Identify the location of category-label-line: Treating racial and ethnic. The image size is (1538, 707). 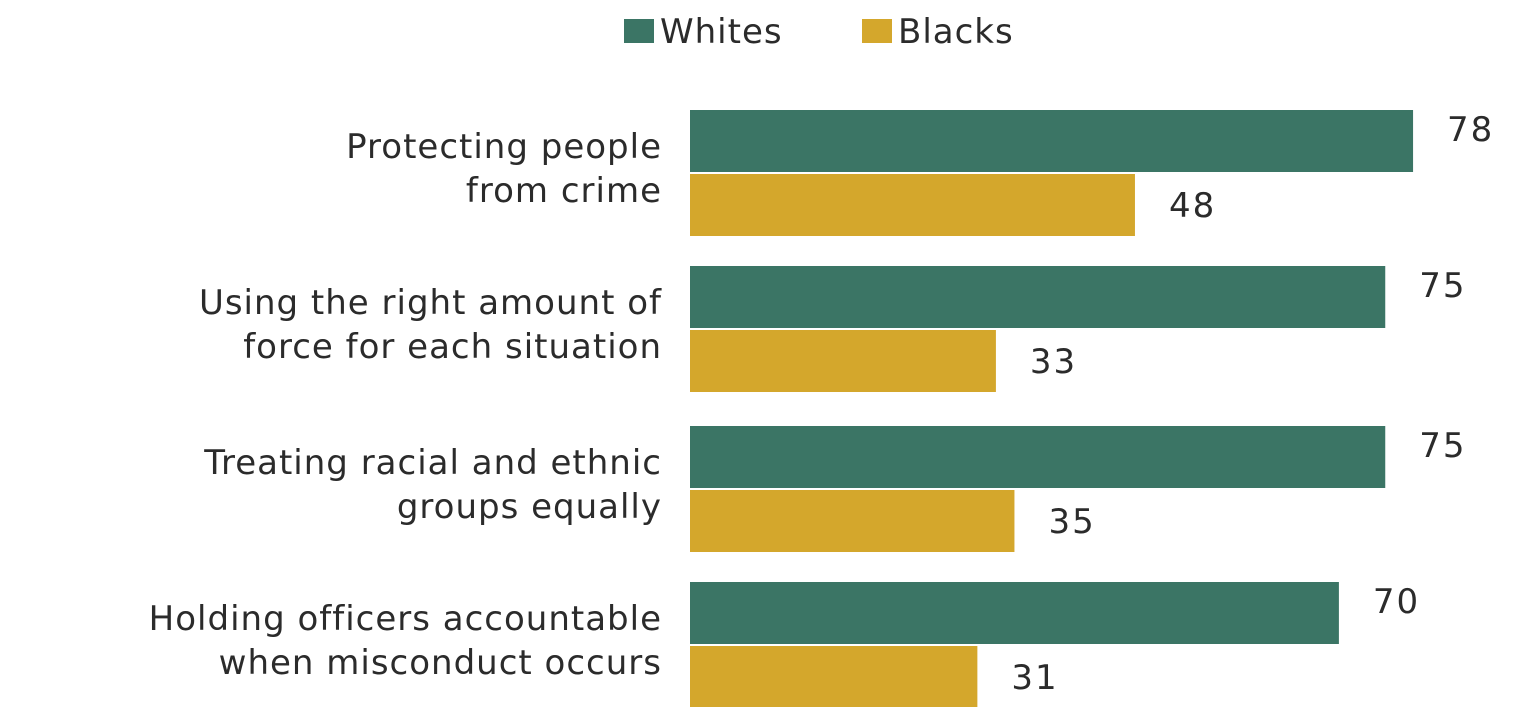
(432, 463).